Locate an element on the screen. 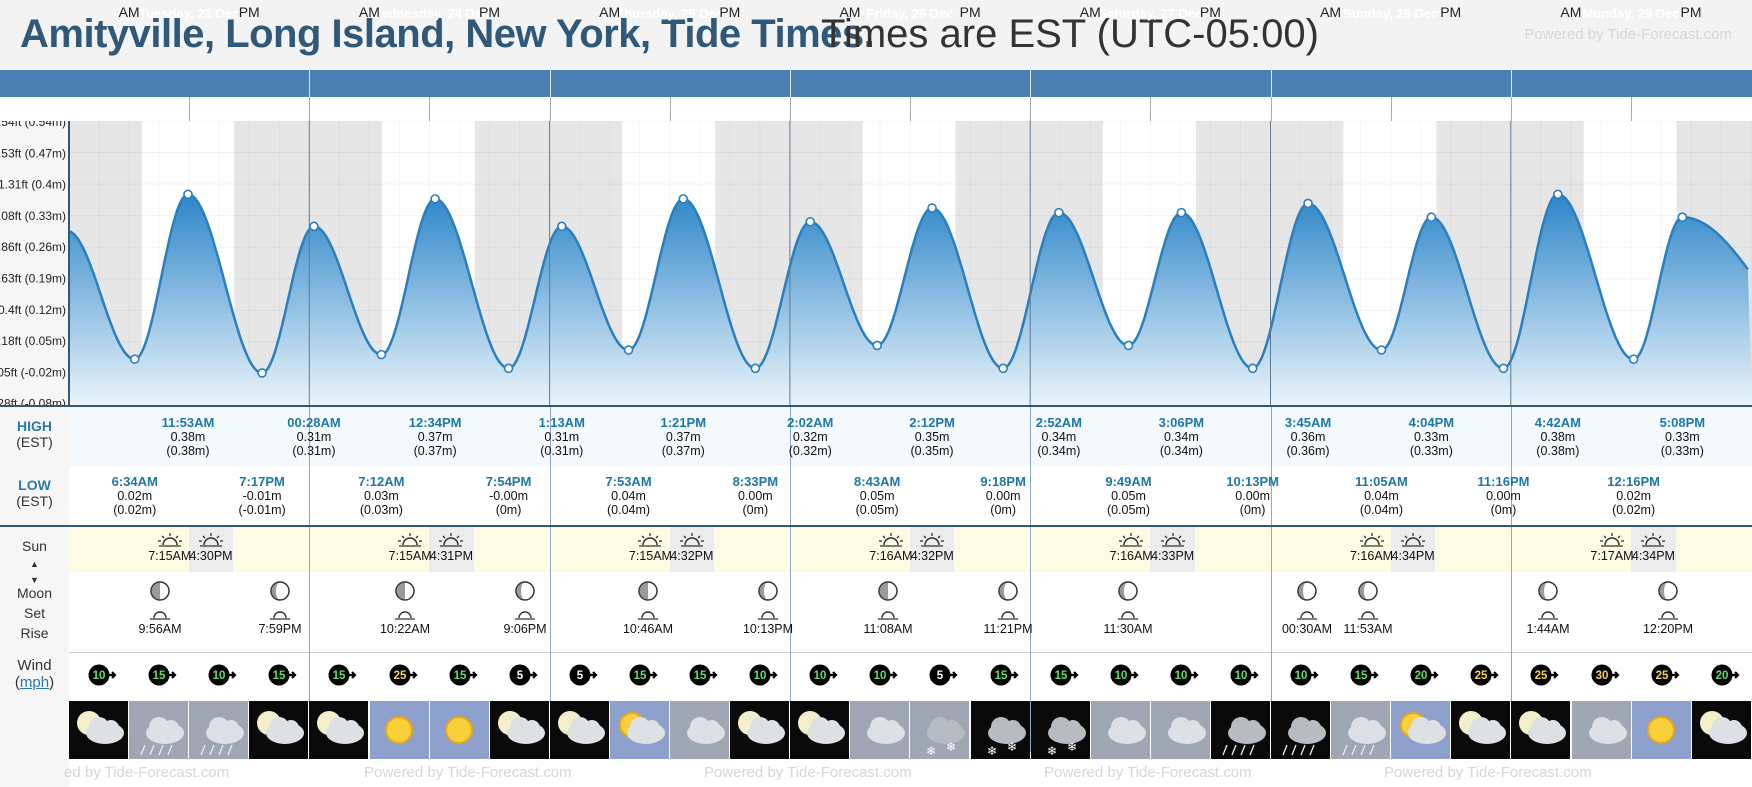 Image resolution: width=1752 pixels, height=787 pixels. sunrise-time: 7:17AM is located at coordinates (1612, 556).